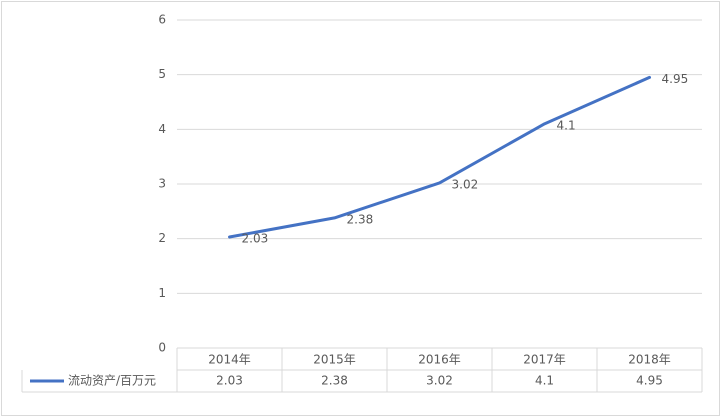 This screenshot has width=722, height=420. I want to click on table-value: 2.03, so click(229, 381).